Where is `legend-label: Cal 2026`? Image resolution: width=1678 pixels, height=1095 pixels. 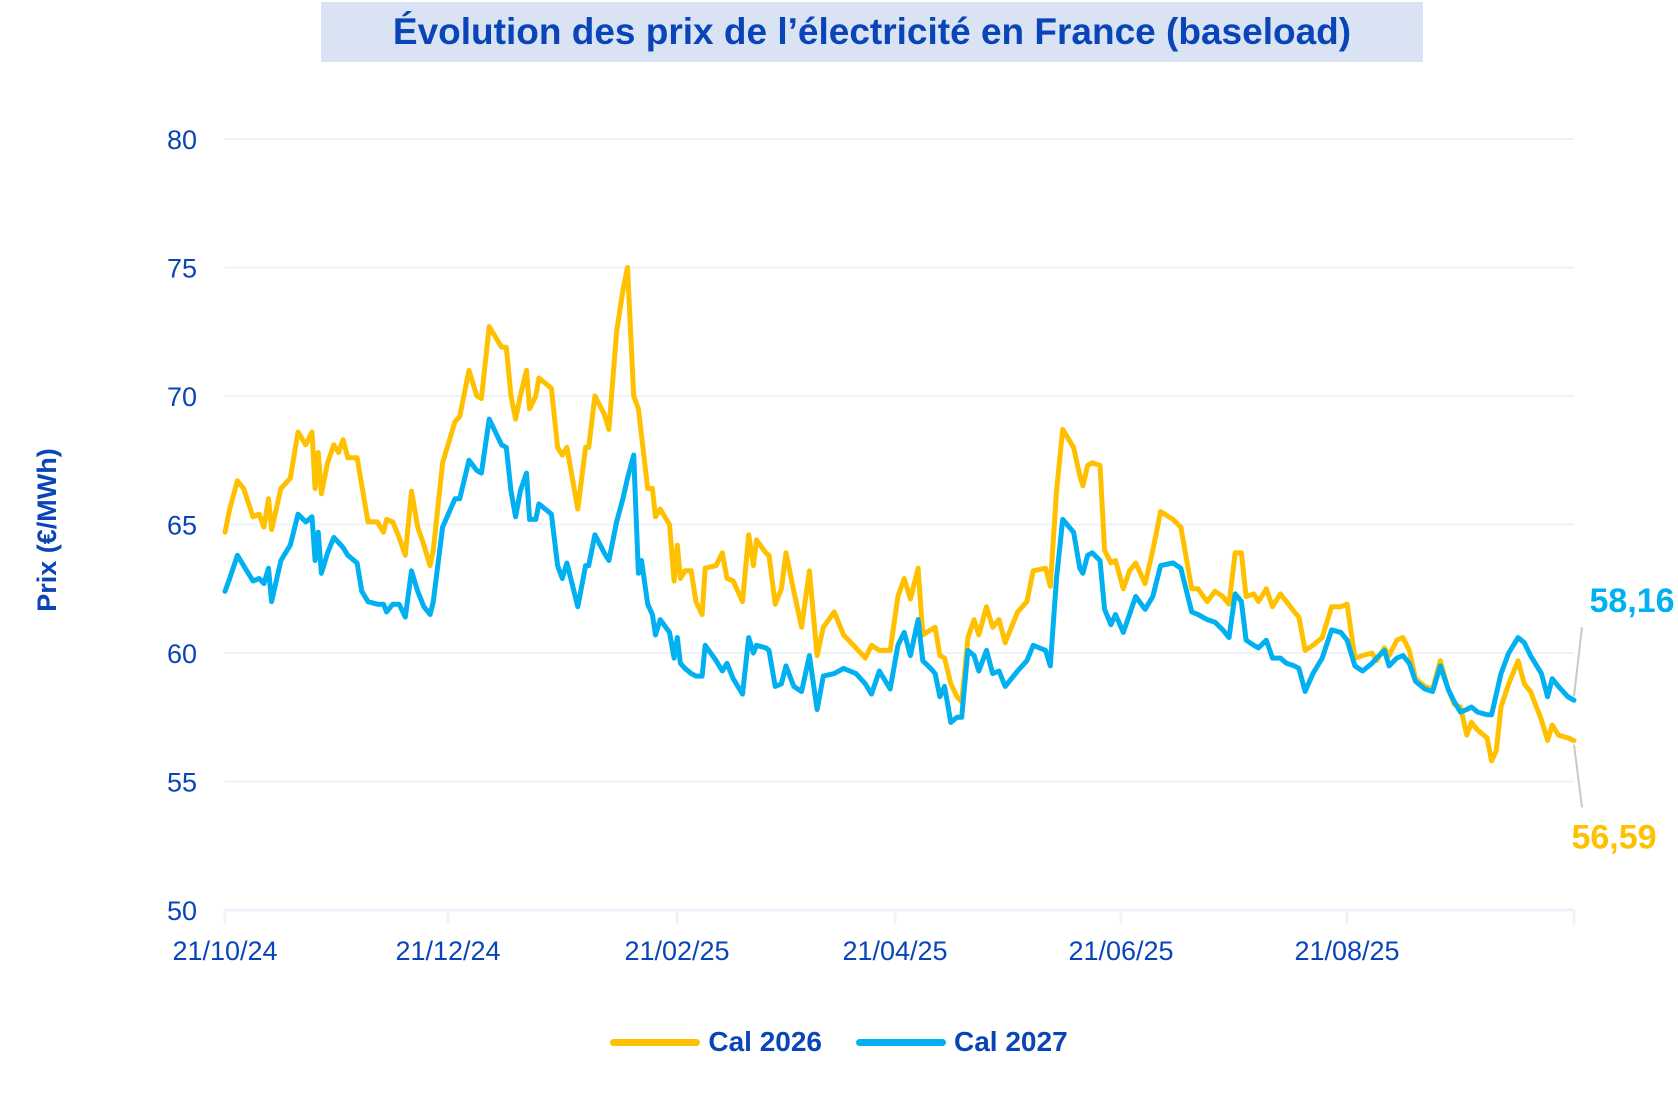 legend-label: Cal 2026 is located at coordinates (765, 1041).